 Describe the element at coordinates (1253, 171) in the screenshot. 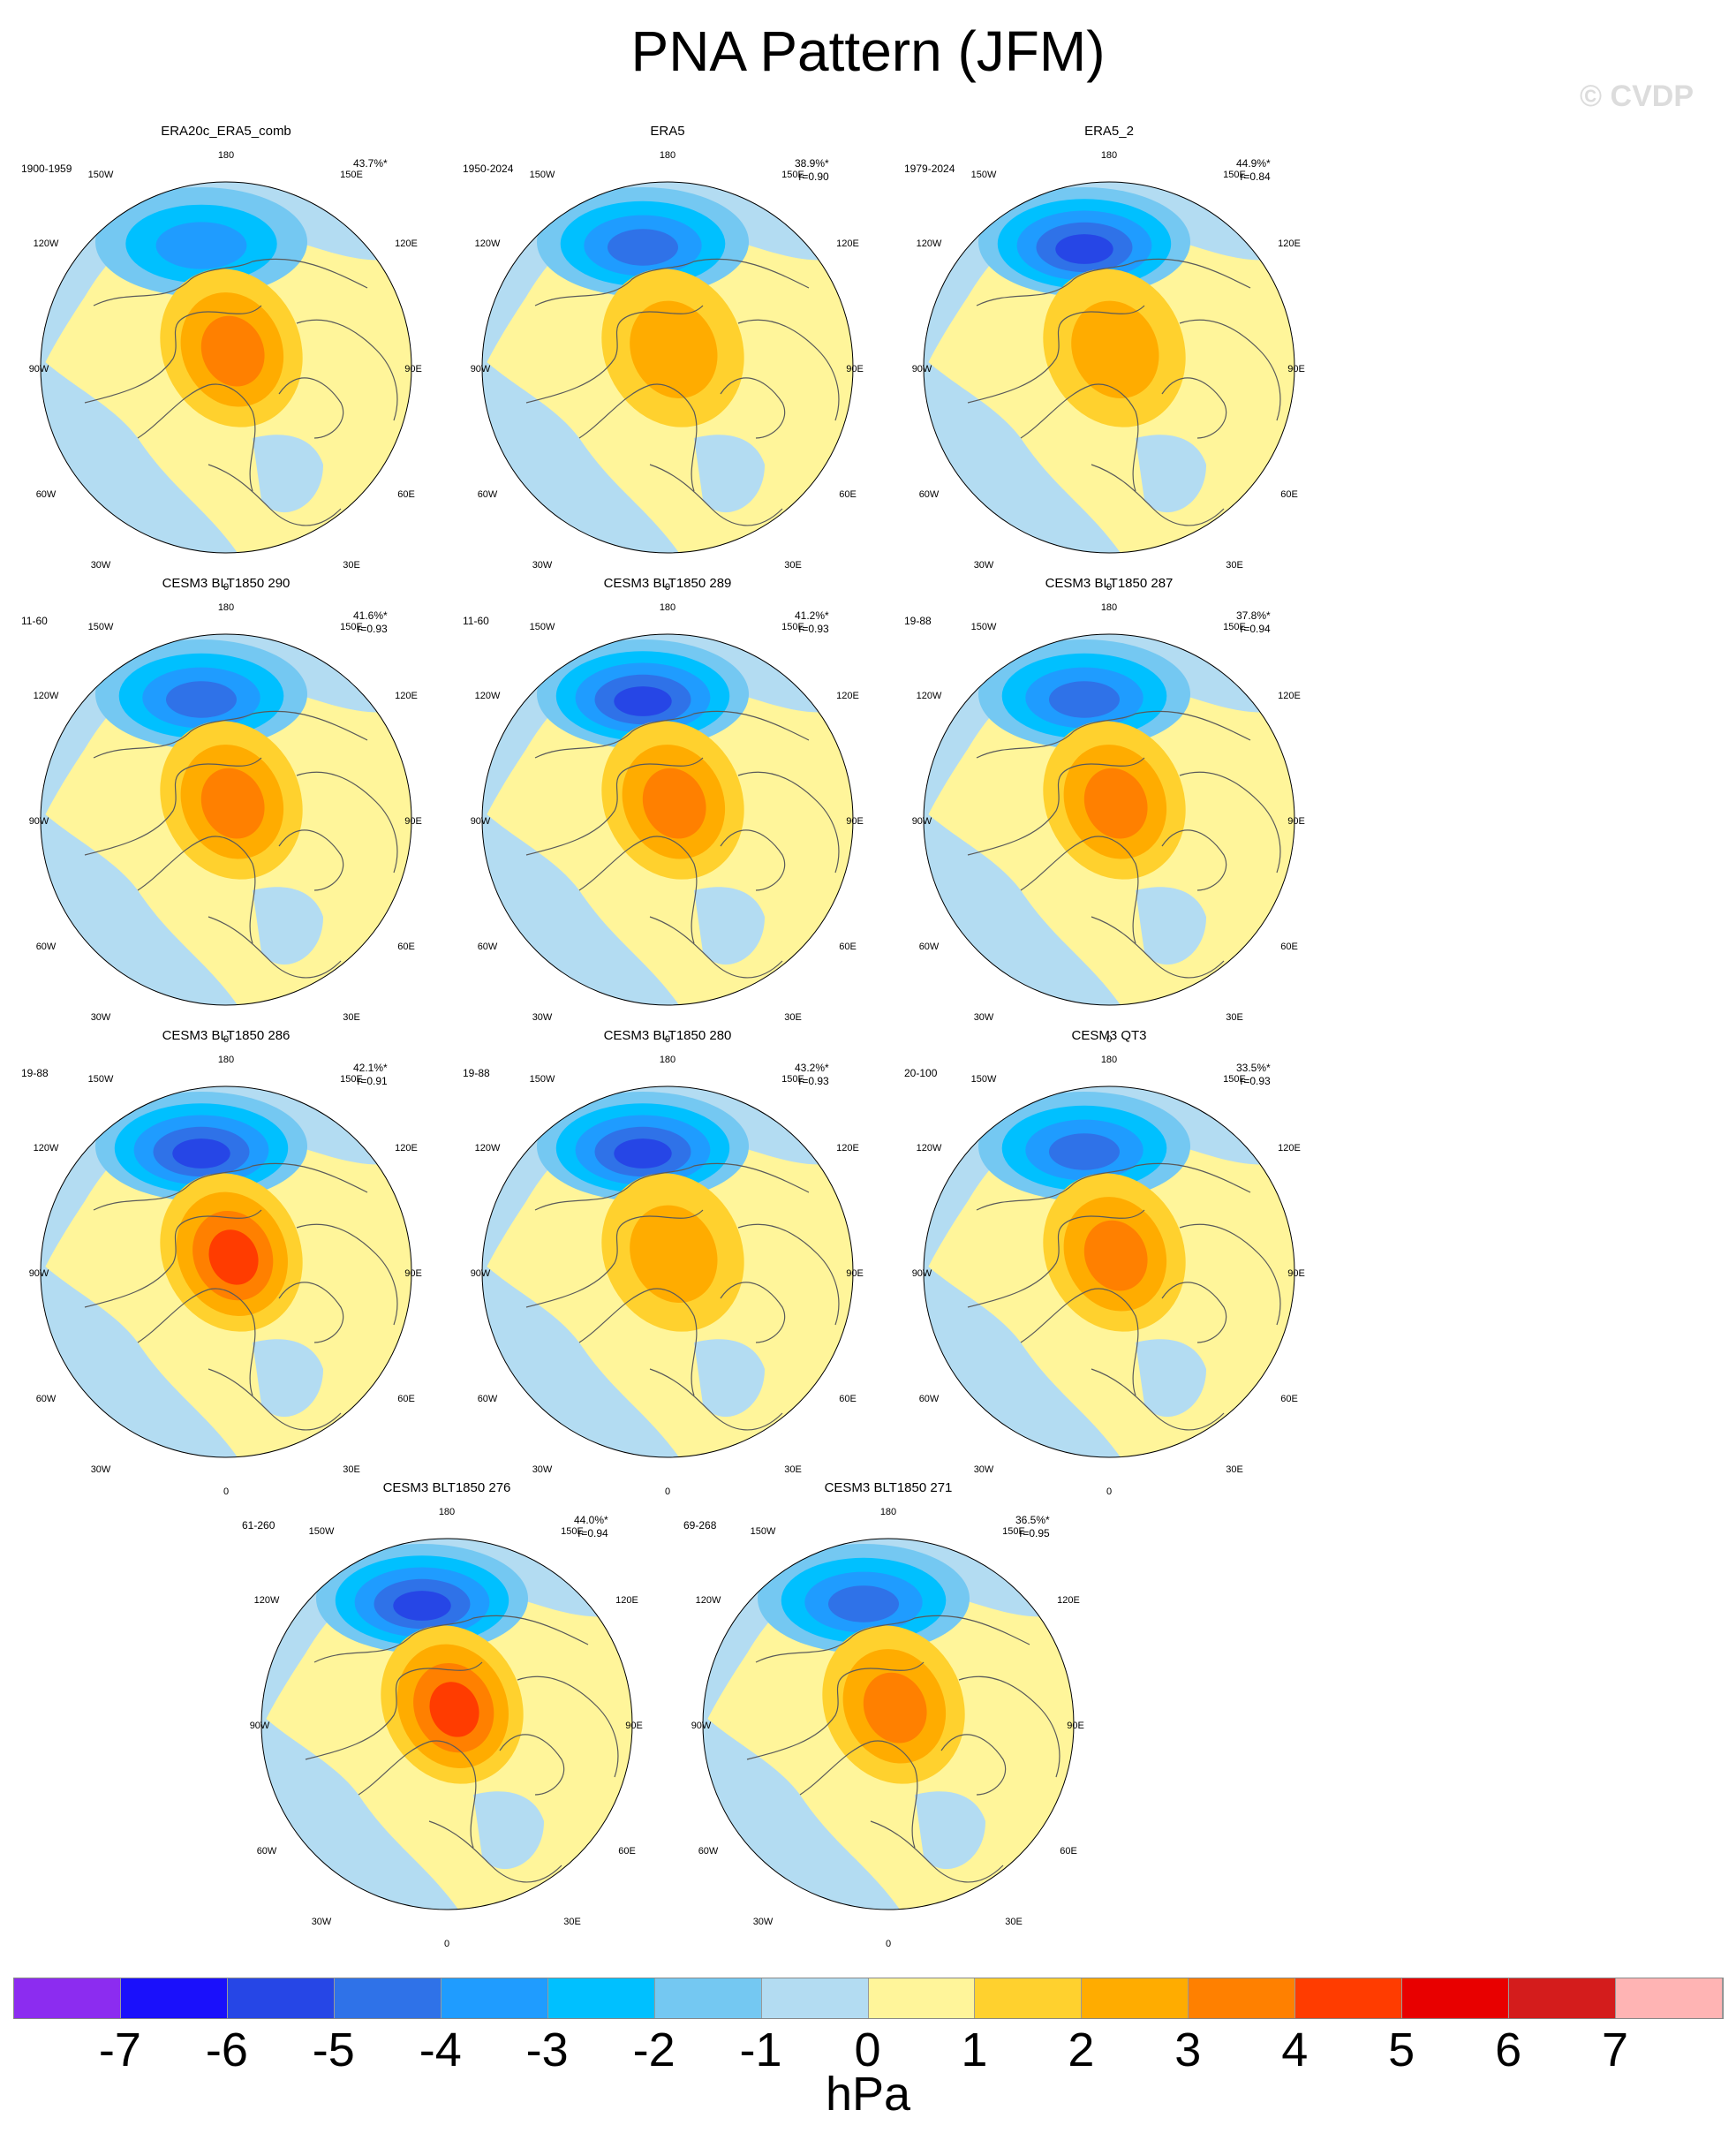

I see `panel-stats: 44.9%* r=0.84` at that location.